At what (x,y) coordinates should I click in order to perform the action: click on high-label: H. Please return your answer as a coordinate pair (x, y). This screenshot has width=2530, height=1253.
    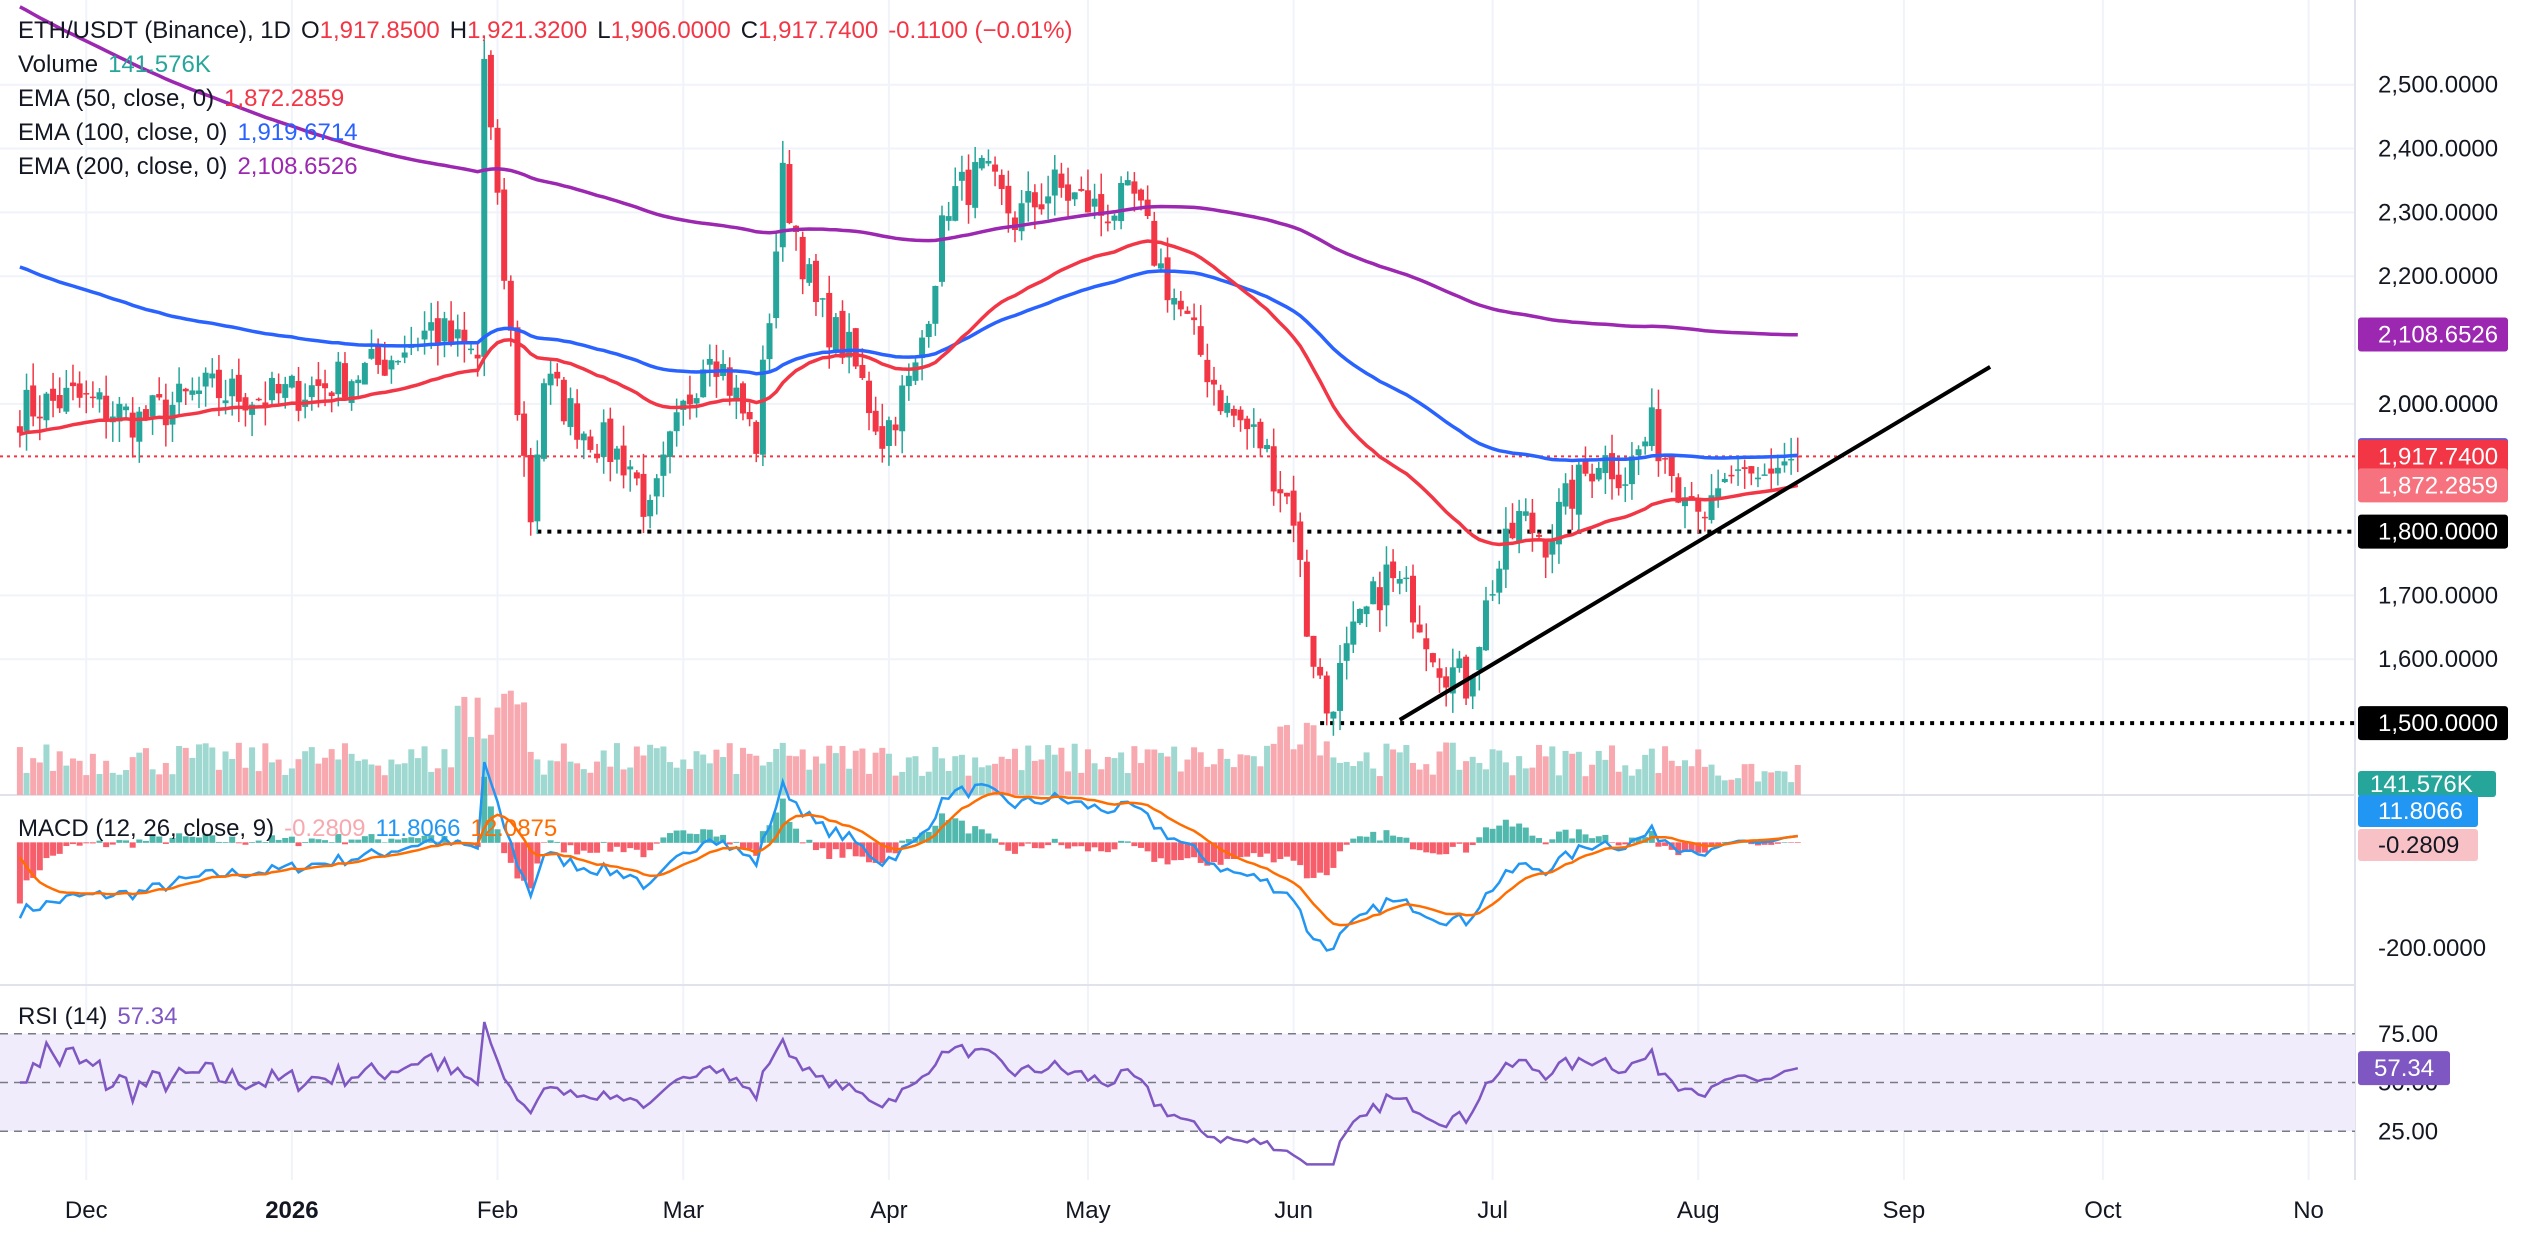
    Looking at the image, I should click on (458, 30).